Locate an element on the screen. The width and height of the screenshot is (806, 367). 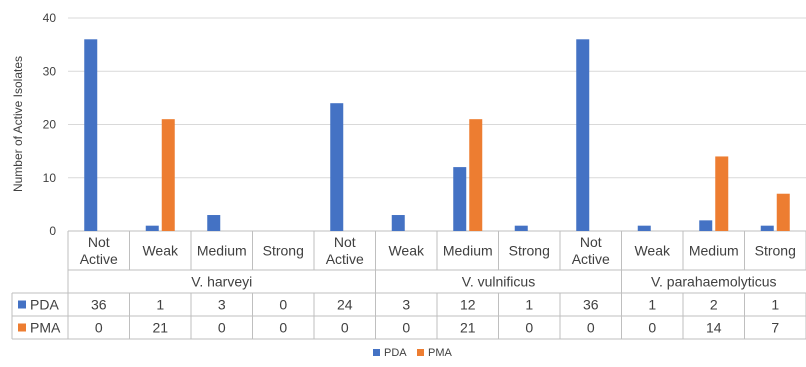
y-tick-label: 40 is located at coordinates (50, 18).